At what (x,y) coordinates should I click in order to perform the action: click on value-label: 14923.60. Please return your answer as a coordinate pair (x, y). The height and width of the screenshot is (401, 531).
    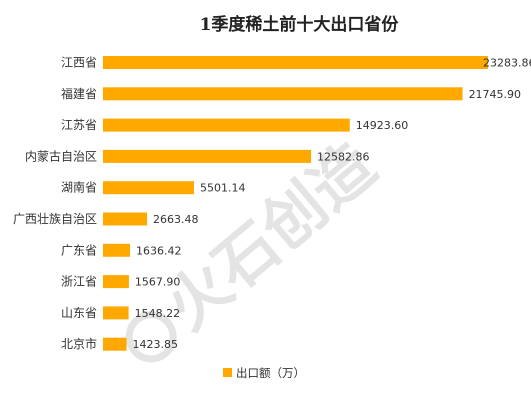
    Looking at the image, I should click on (382, 125).